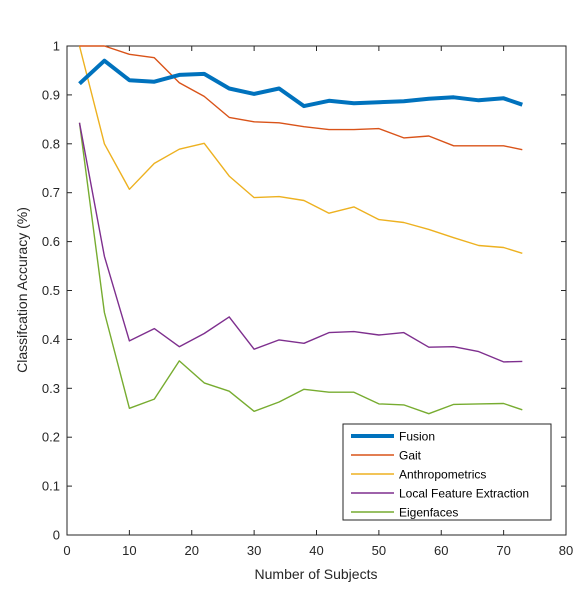 This screenshot has width=588, height=599. I want to click on y-tick-label: 0.3, so click(51, 388).